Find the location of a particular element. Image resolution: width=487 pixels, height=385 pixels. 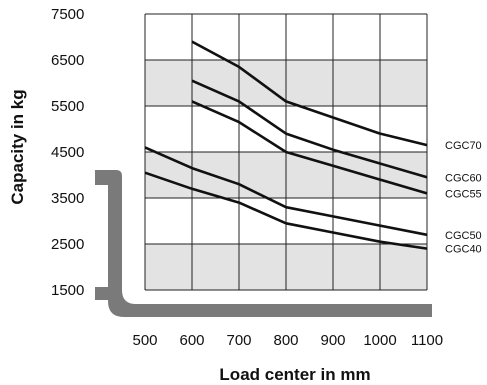

y-tick-label: 2500 is located at coordinates (67, 244).